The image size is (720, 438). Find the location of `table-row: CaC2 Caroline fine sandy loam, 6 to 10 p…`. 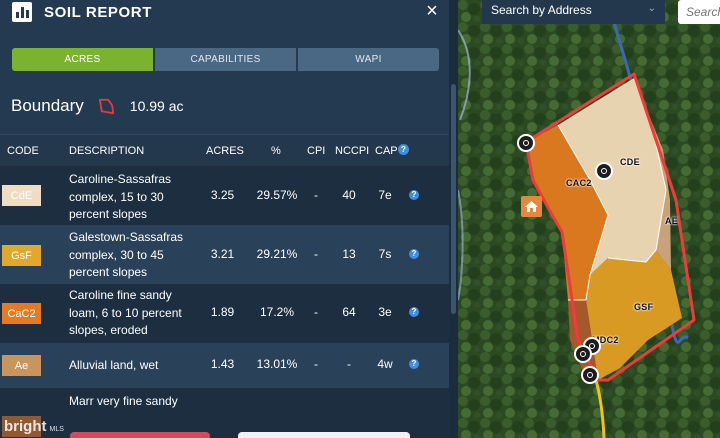

table-row: CaC2 Caroline fine sandy loam, 6 to 10 p… is located at coordinates (224, 313).